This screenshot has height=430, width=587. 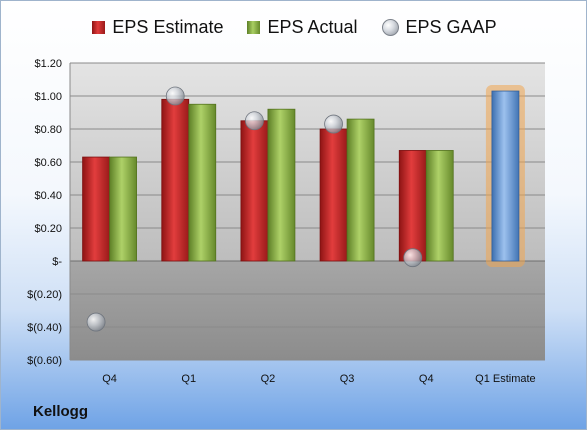 I want to click on highlight-glow, so click(x=505, y=176).